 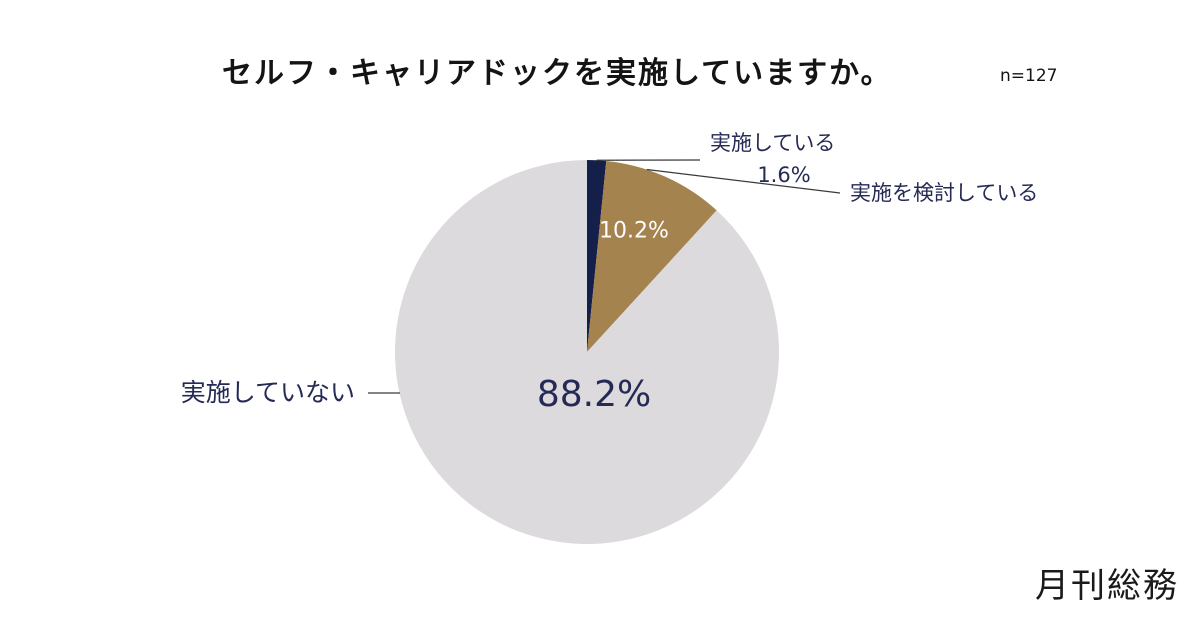 What do you see at coordinates (944, 193) in the screenshot?
I see `slice-label-2: 実施を検討している` at bounding box center [944, 193].